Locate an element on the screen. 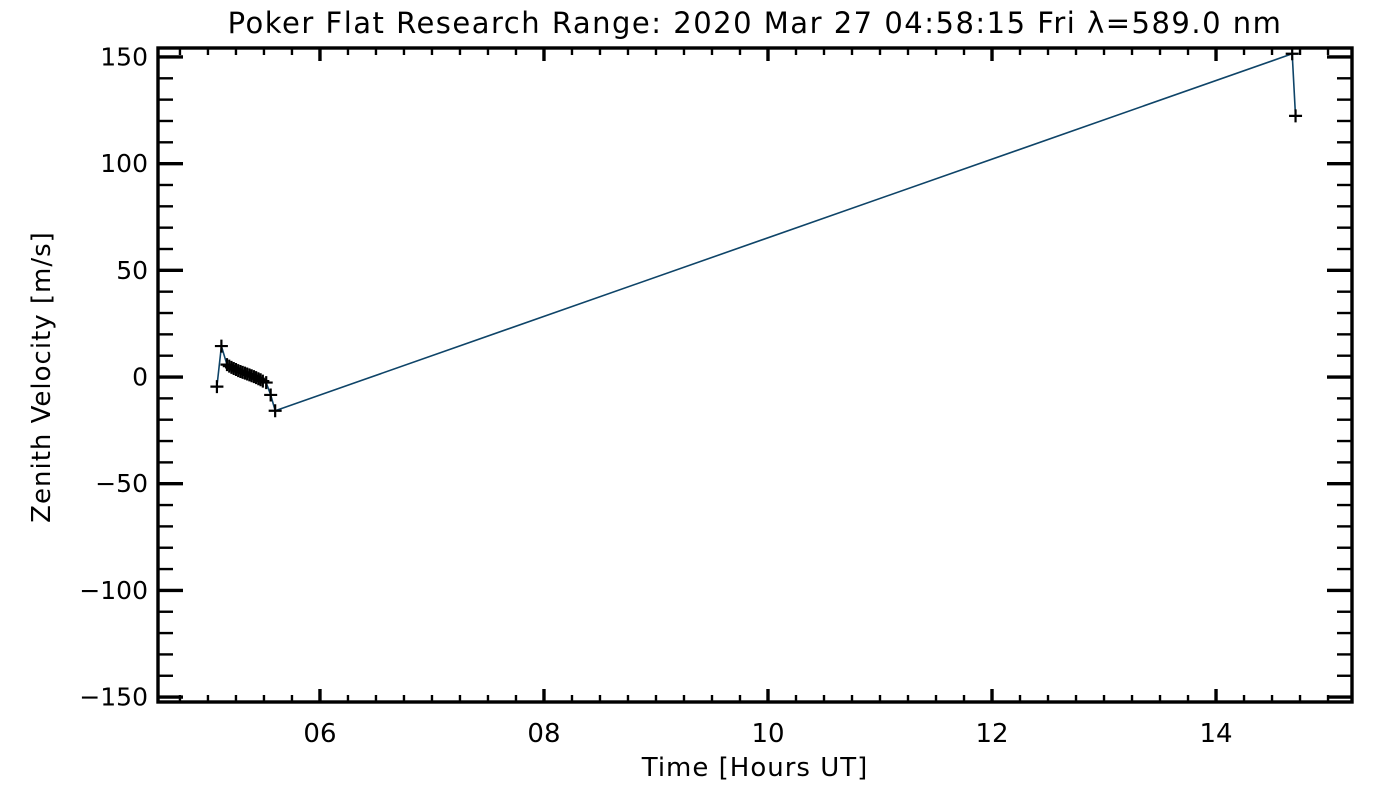 Image resolution: width=1400 pixels, height=800 pixels. y-tick-label: 100 is located at coordinates (124, 163).